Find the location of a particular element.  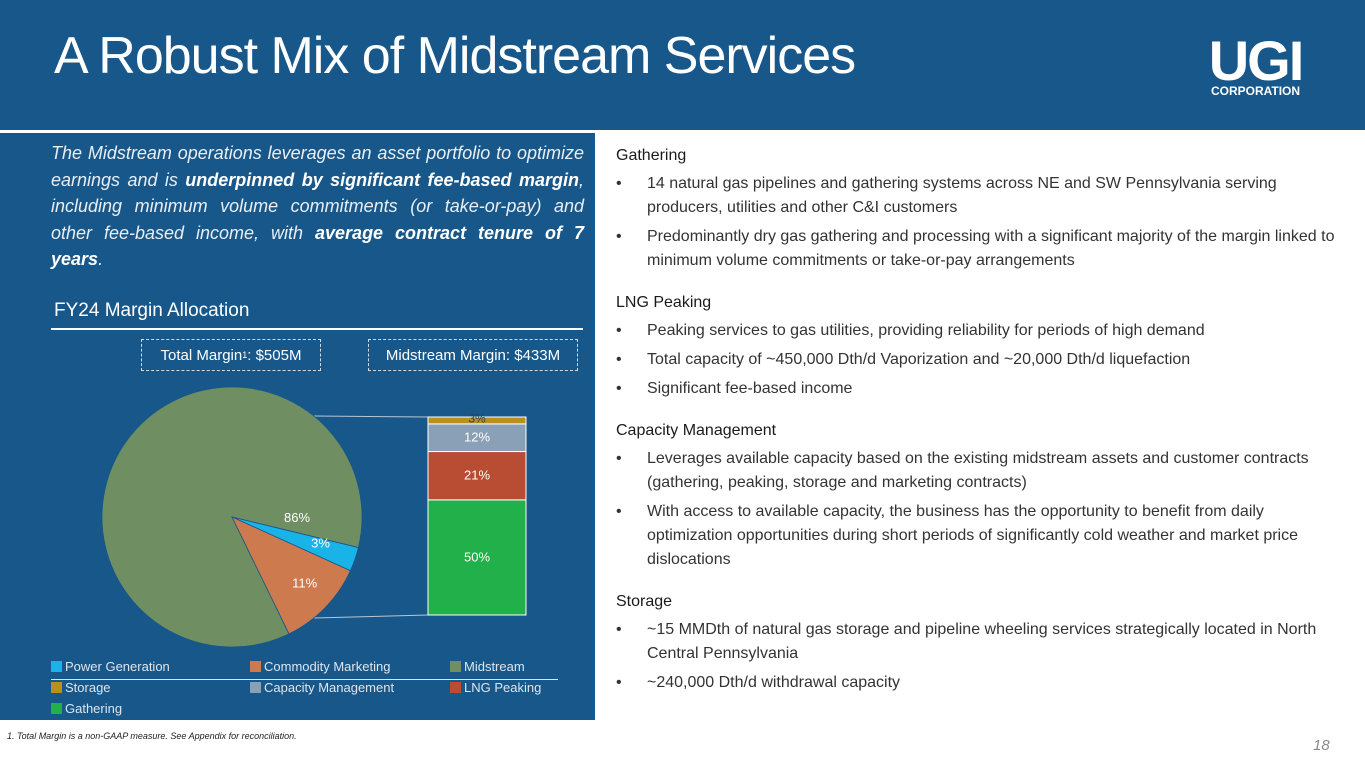

bar-label-lng-peaking: 21% is located at coordinates (477, 475).